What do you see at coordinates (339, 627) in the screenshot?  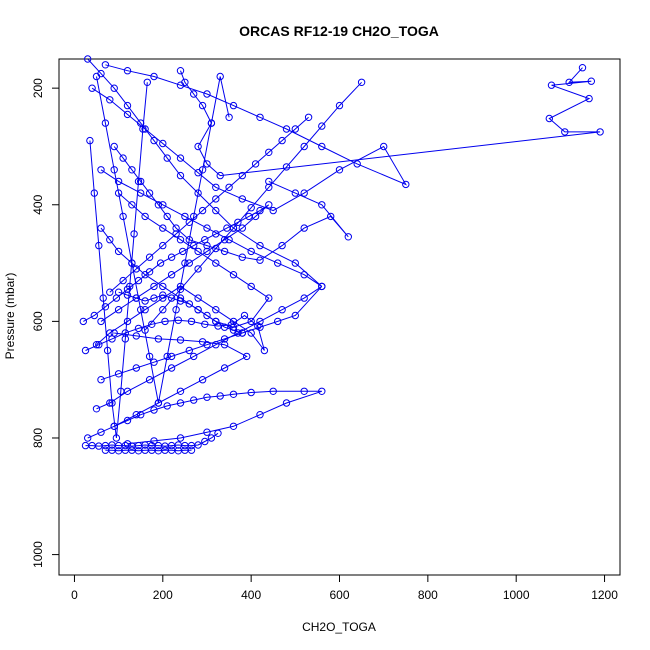 I see `x-axis-label: CH2O_TOGA` at bounding box center [339, 627].